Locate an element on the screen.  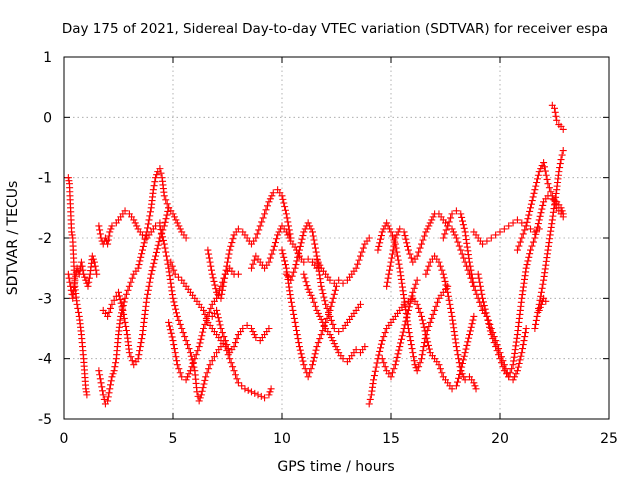
x-tick-label: 20 is located at coordinates (500, 439).